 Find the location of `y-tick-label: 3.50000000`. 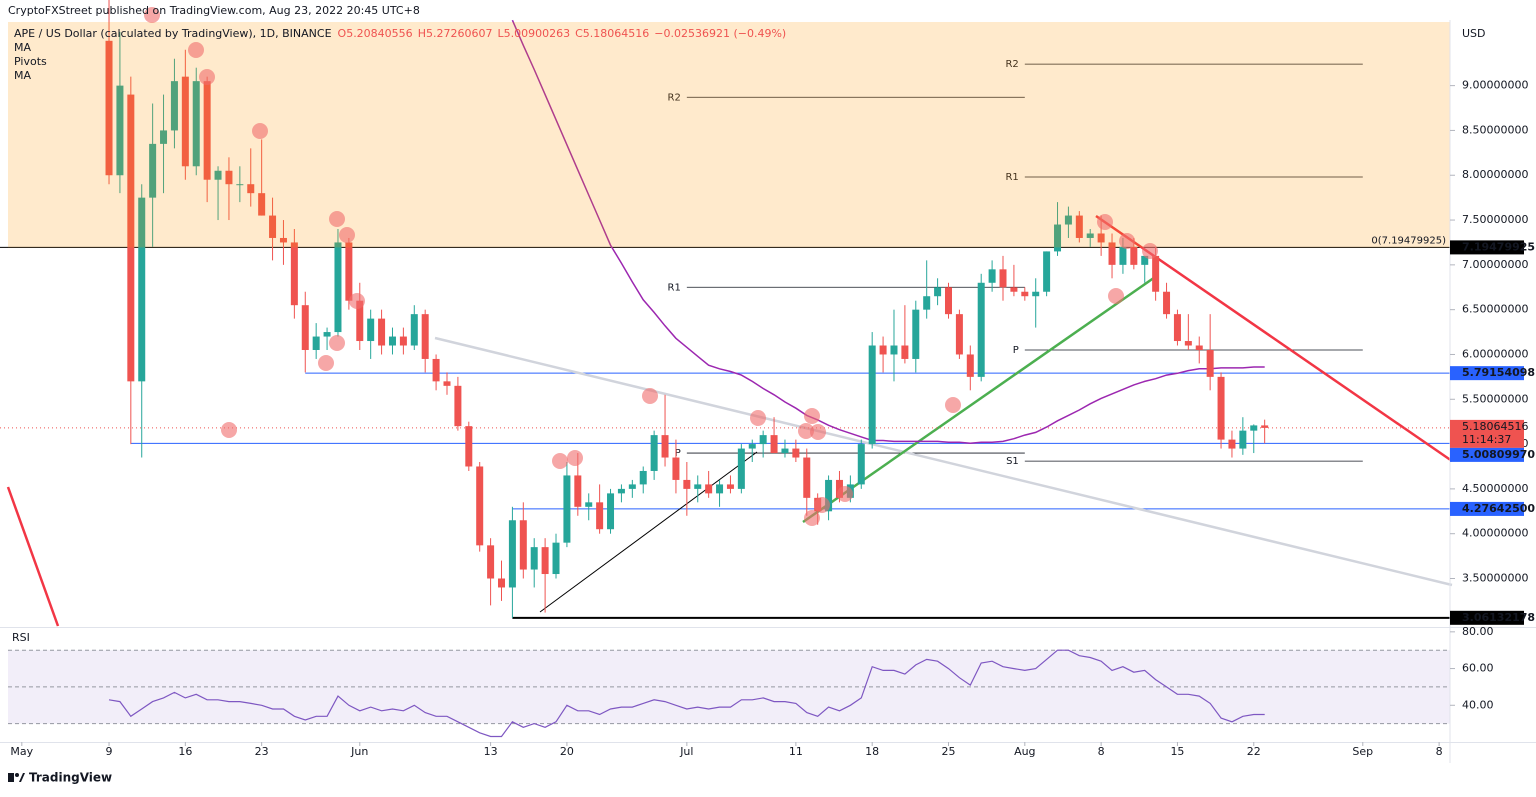

y-tick-label: 3.50000000 is located at coordinates (1495, 578).